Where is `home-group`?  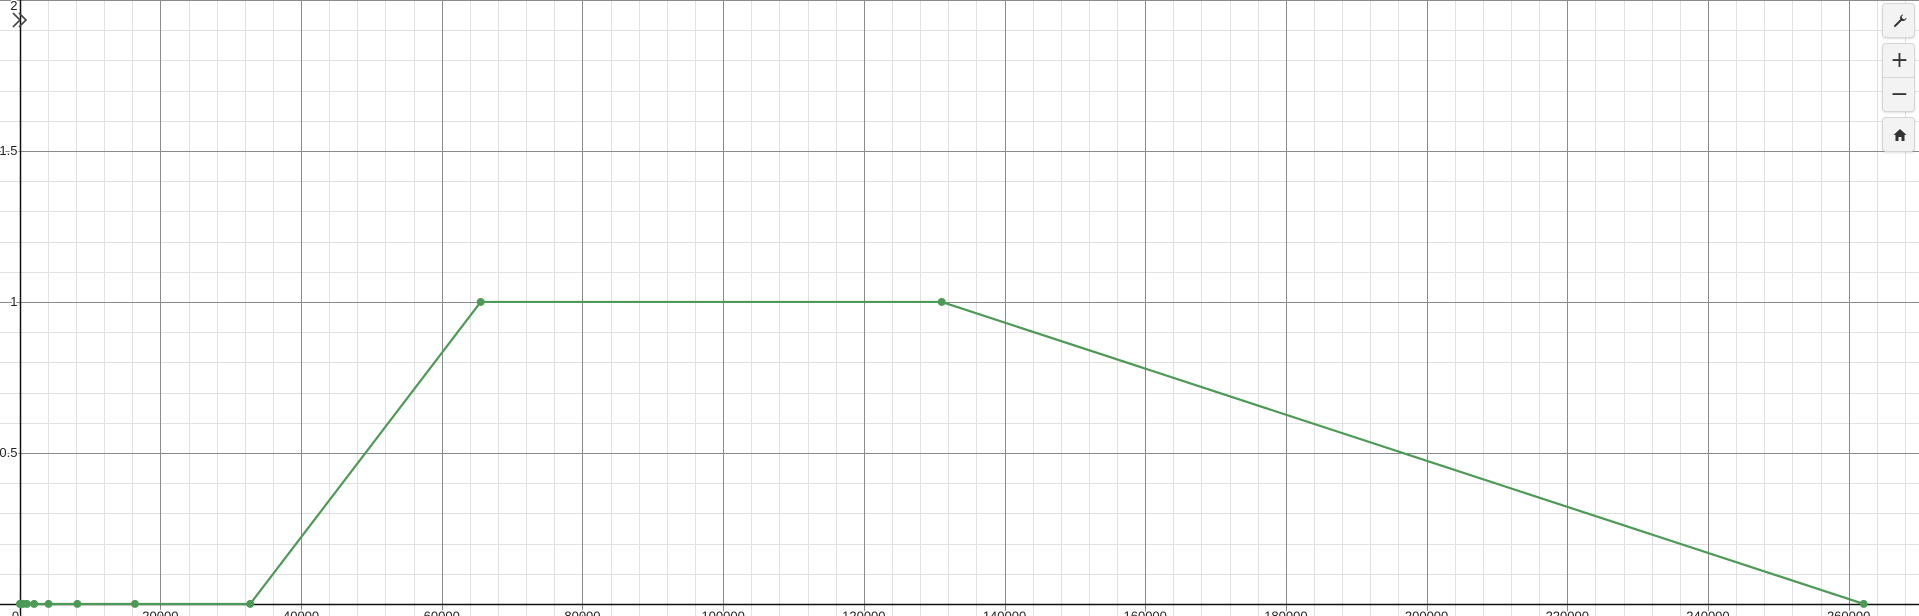
home-group is located at coordinates (1898, 134).